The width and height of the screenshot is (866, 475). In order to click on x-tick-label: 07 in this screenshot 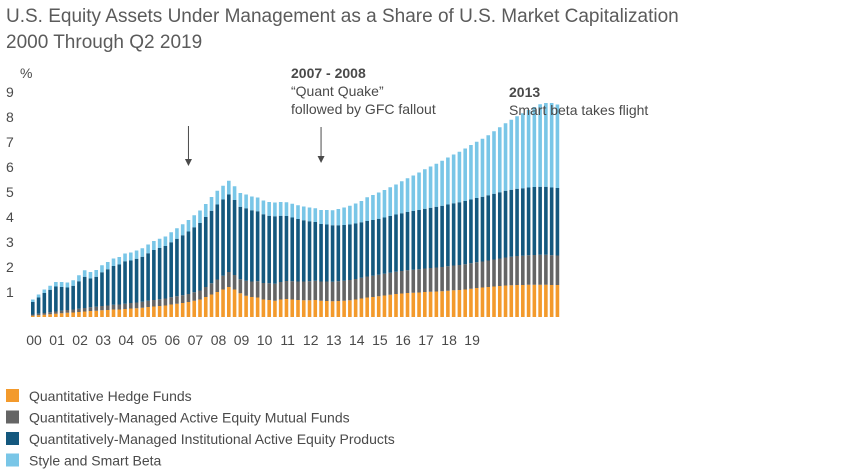, I will do `click(196, 340)`.